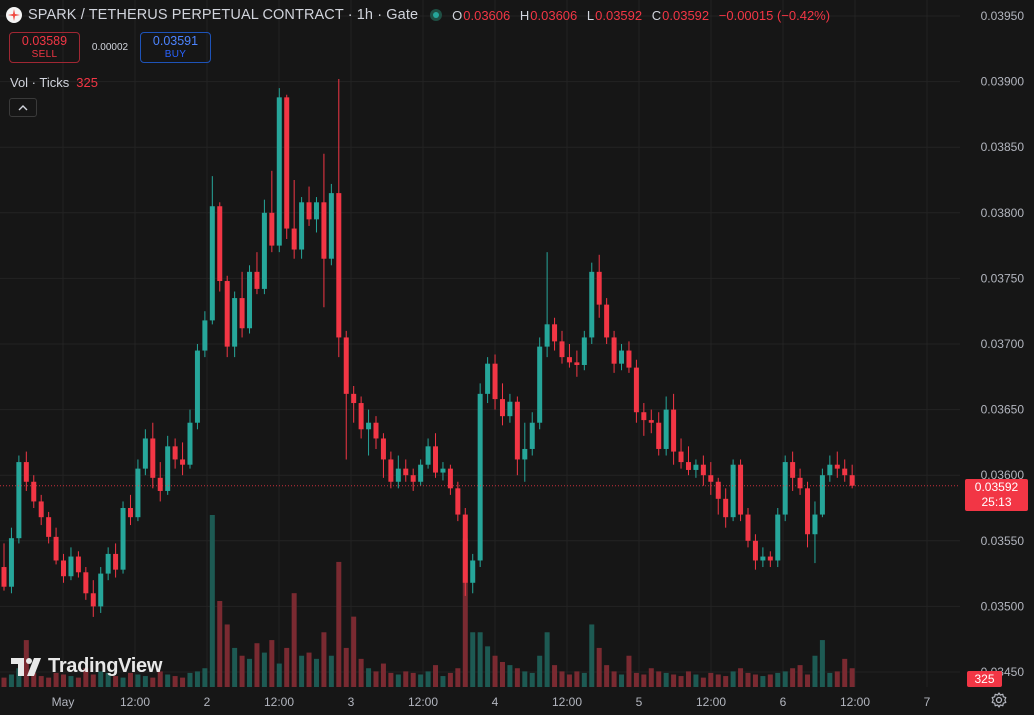 This screenshot has width=1034, height=715. I want to click on tradingview-logo: TradingView, so click(86, 666).